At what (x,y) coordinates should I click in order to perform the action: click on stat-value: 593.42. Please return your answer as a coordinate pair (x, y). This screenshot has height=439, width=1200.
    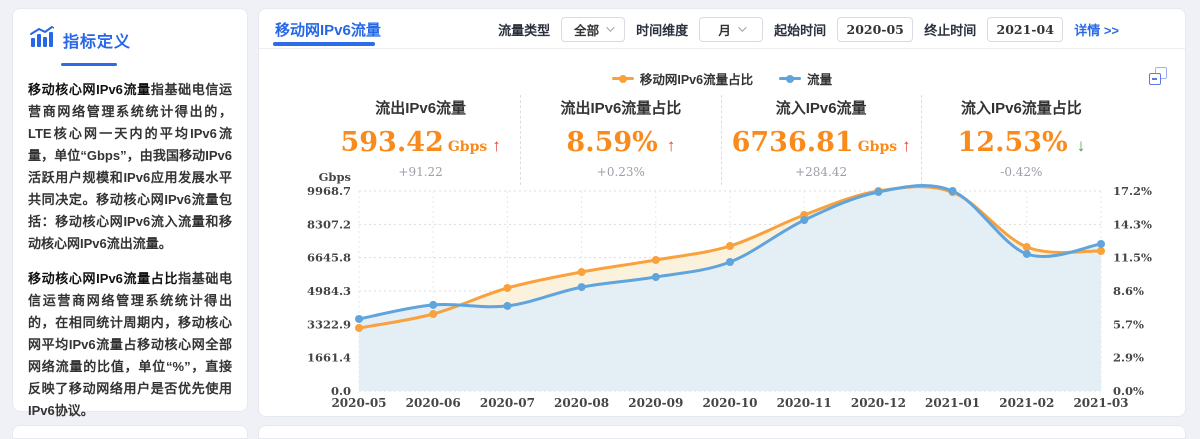
    Looking at the image, I should click on (392, 142).